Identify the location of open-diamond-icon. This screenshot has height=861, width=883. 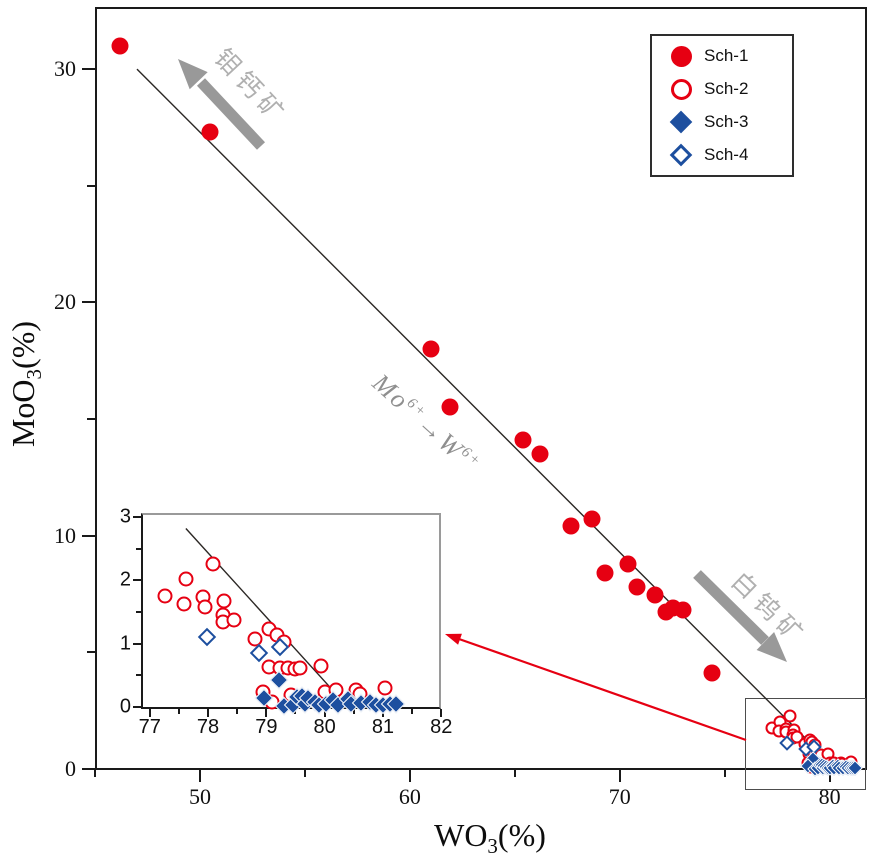
(681, 155).